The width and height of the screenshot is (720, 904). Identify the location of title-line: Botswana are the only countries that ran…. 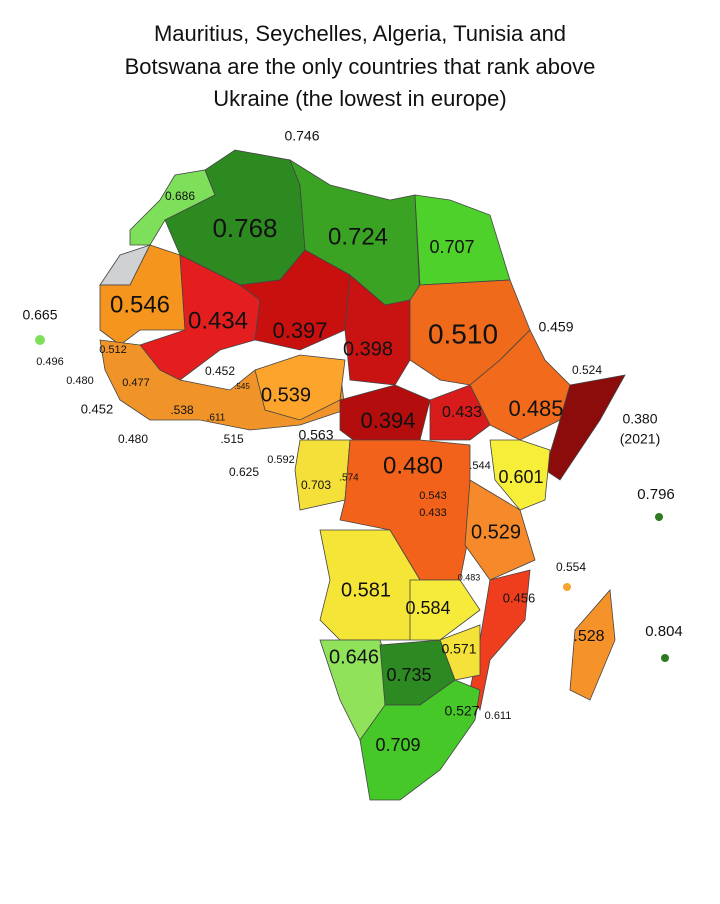
(360, 66).